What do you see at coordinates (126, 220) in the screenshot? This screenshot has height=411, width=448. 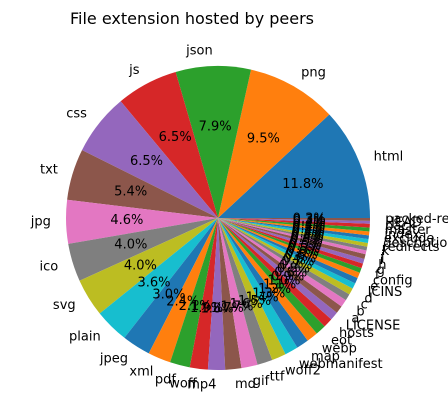 I see `slice-percent-label: 4.6%` at bounding box center [126, 220].